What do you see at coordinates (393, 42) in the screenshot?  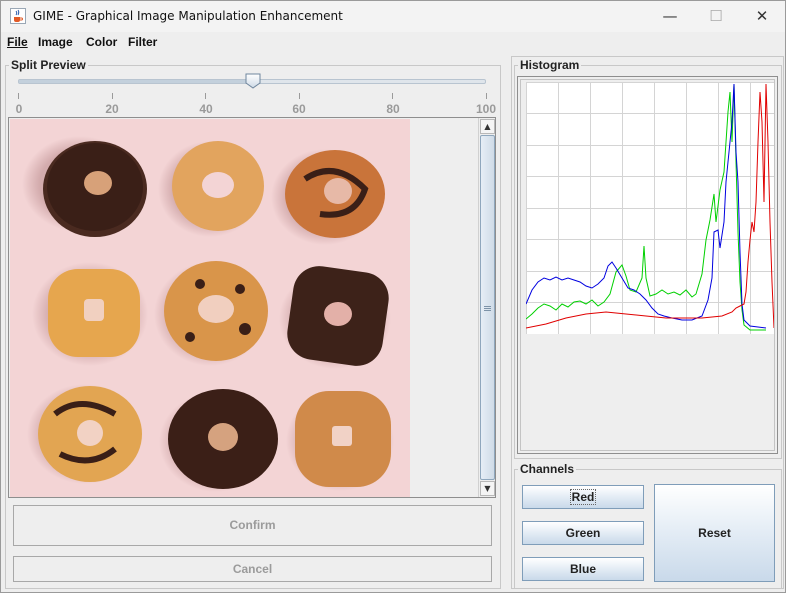 I see `menu-bar: File Image Color Filter` at bounding box center [393, 42].